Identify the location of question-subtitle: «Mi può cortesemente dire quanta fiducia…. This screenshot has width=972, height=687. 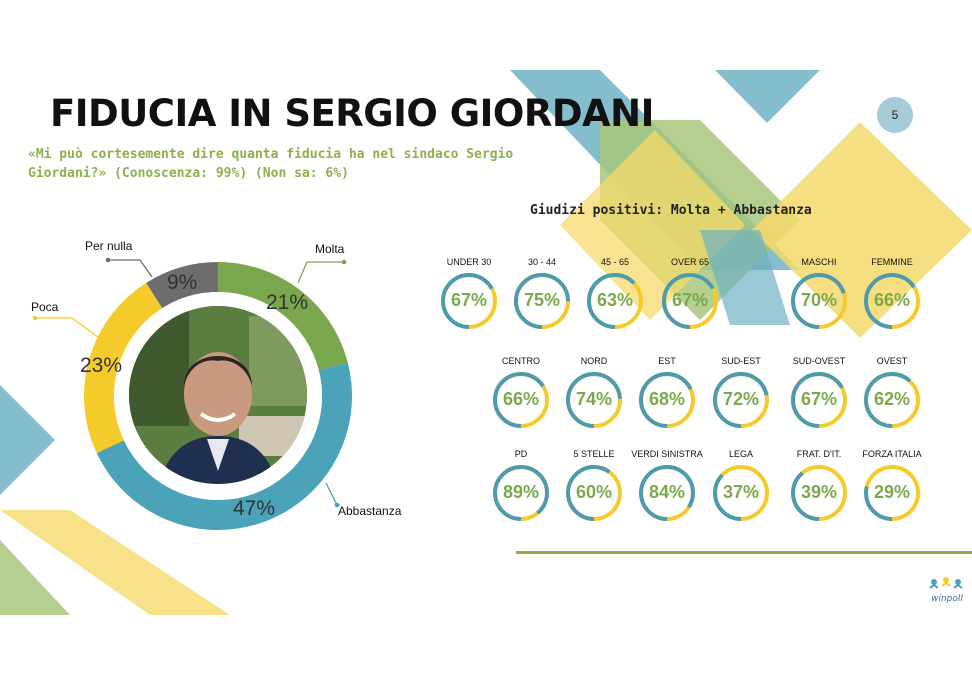
(271, 164).